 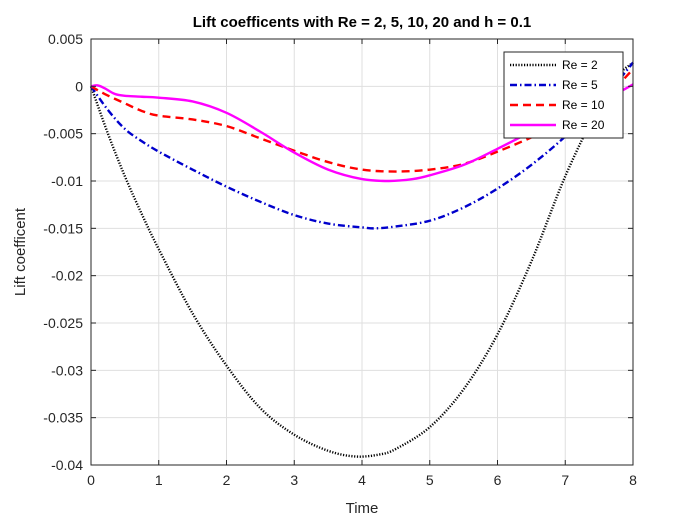 What do you see at coordinates (159, 480) in the screenshot?
I see `x-tick-label: 1` at bounding box center [159, 480].